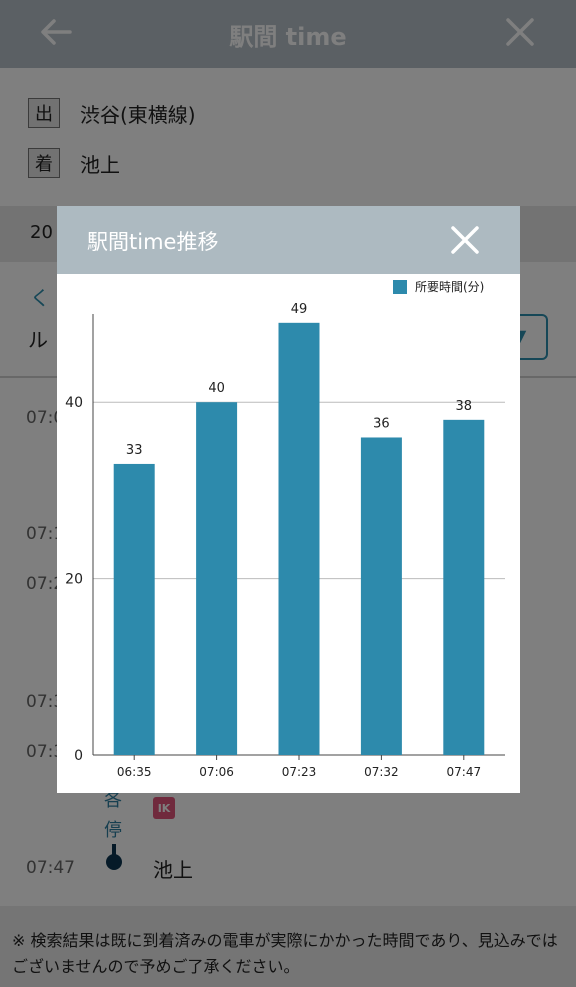  I want to click on y-tick-label: 20, so click(74, 580).